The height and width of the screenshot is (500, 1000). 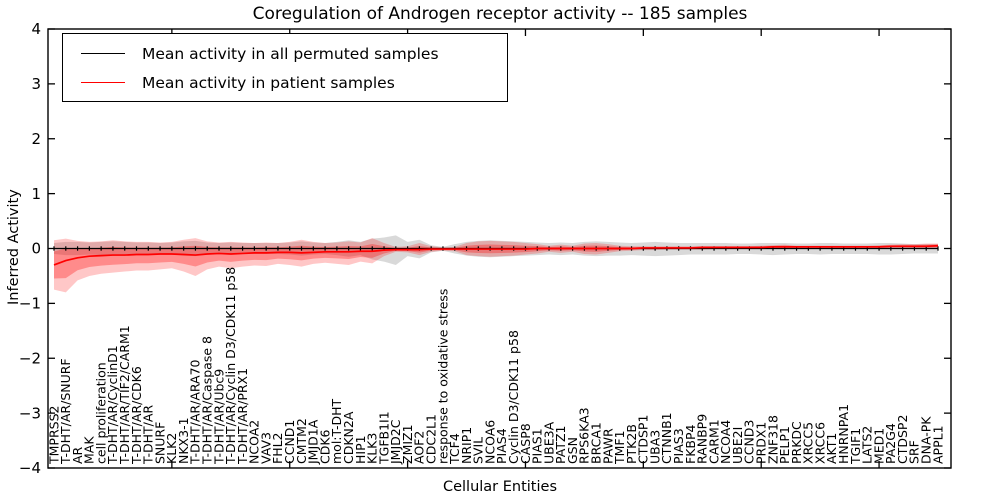 What do you see at coordinates (30, 358) in the screenshot?
I see `y-tick-label: −2` at bounding box center [30, 358].